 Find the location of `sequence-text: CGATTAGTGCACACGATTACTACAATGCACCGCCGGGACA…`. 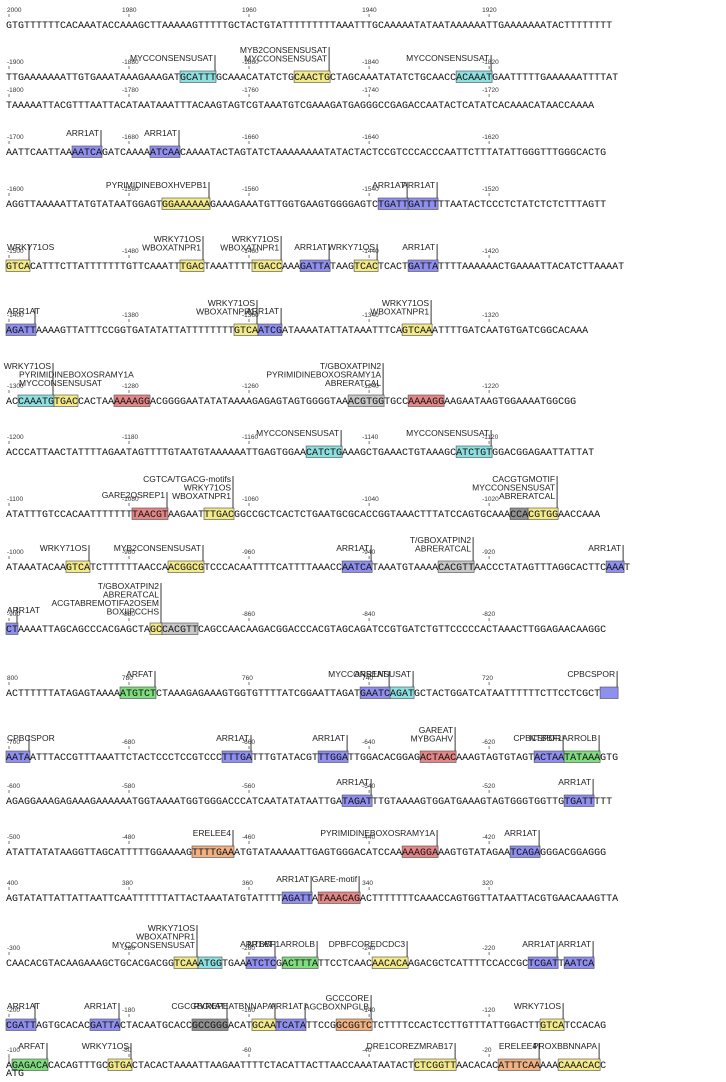

sequence-text: CGATTAGTGCACACGATTACTACAATGCACCGCCGGGACA… is located at coordinates (306, 1026).